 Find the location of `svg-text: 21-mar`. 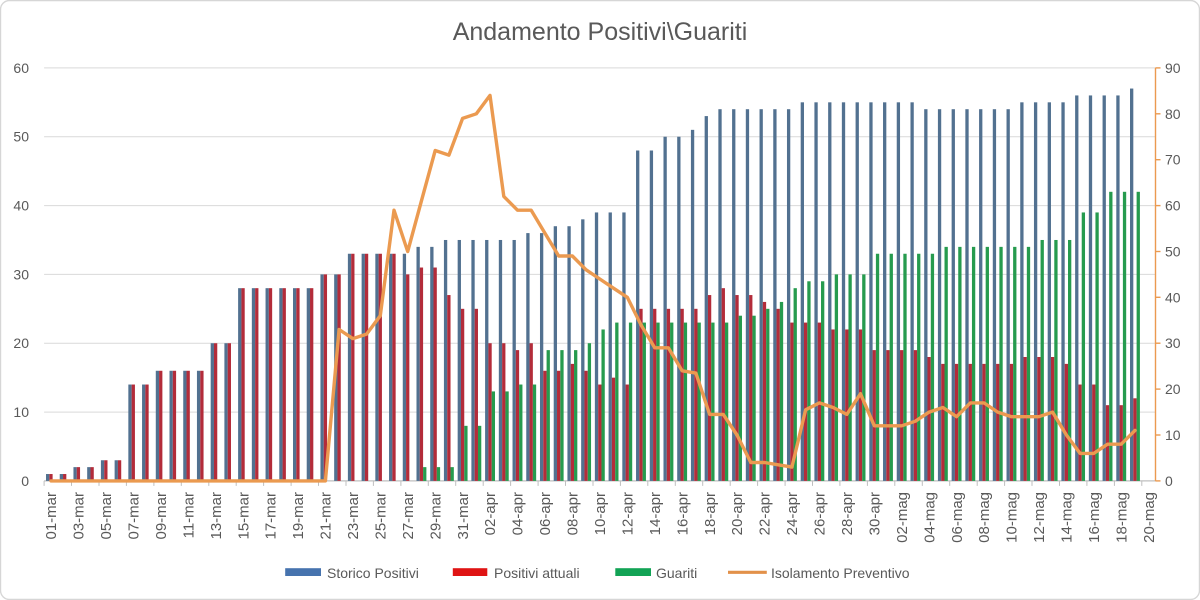

svg-text: 21-mar is located at coordinates (326, 516).